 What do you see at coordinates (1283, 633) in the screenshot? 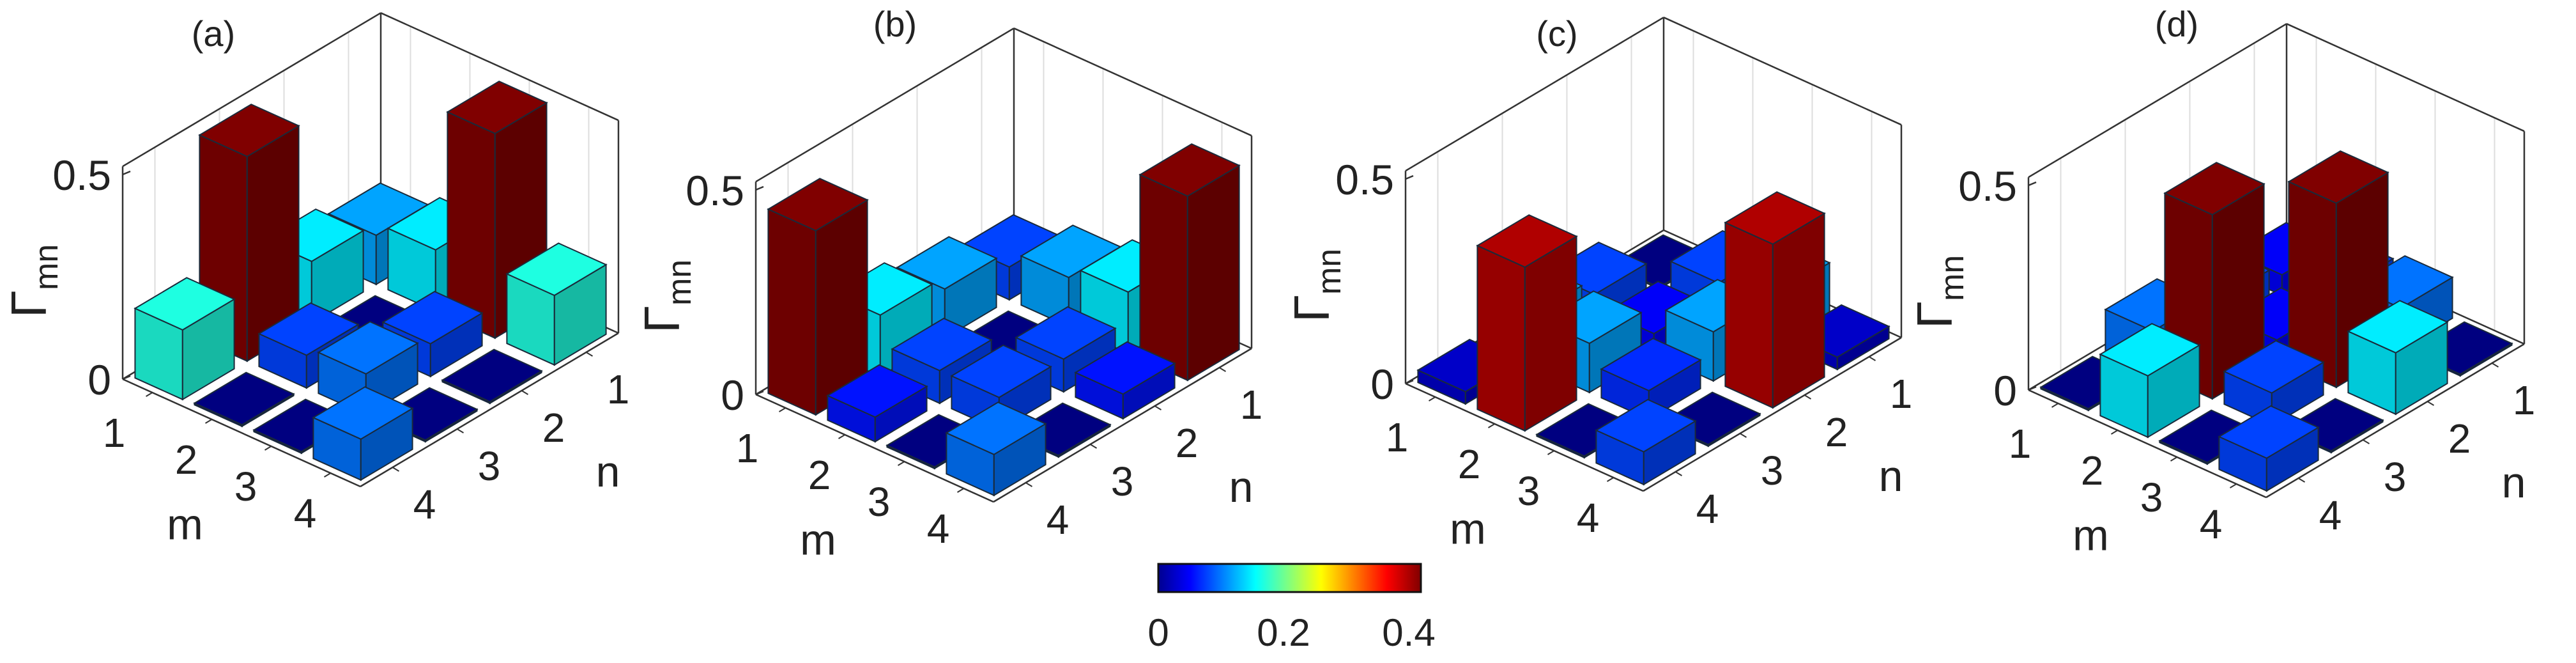
I see `colorbar-tick-label-1: 0.2` at bounding box center [1283, 633].